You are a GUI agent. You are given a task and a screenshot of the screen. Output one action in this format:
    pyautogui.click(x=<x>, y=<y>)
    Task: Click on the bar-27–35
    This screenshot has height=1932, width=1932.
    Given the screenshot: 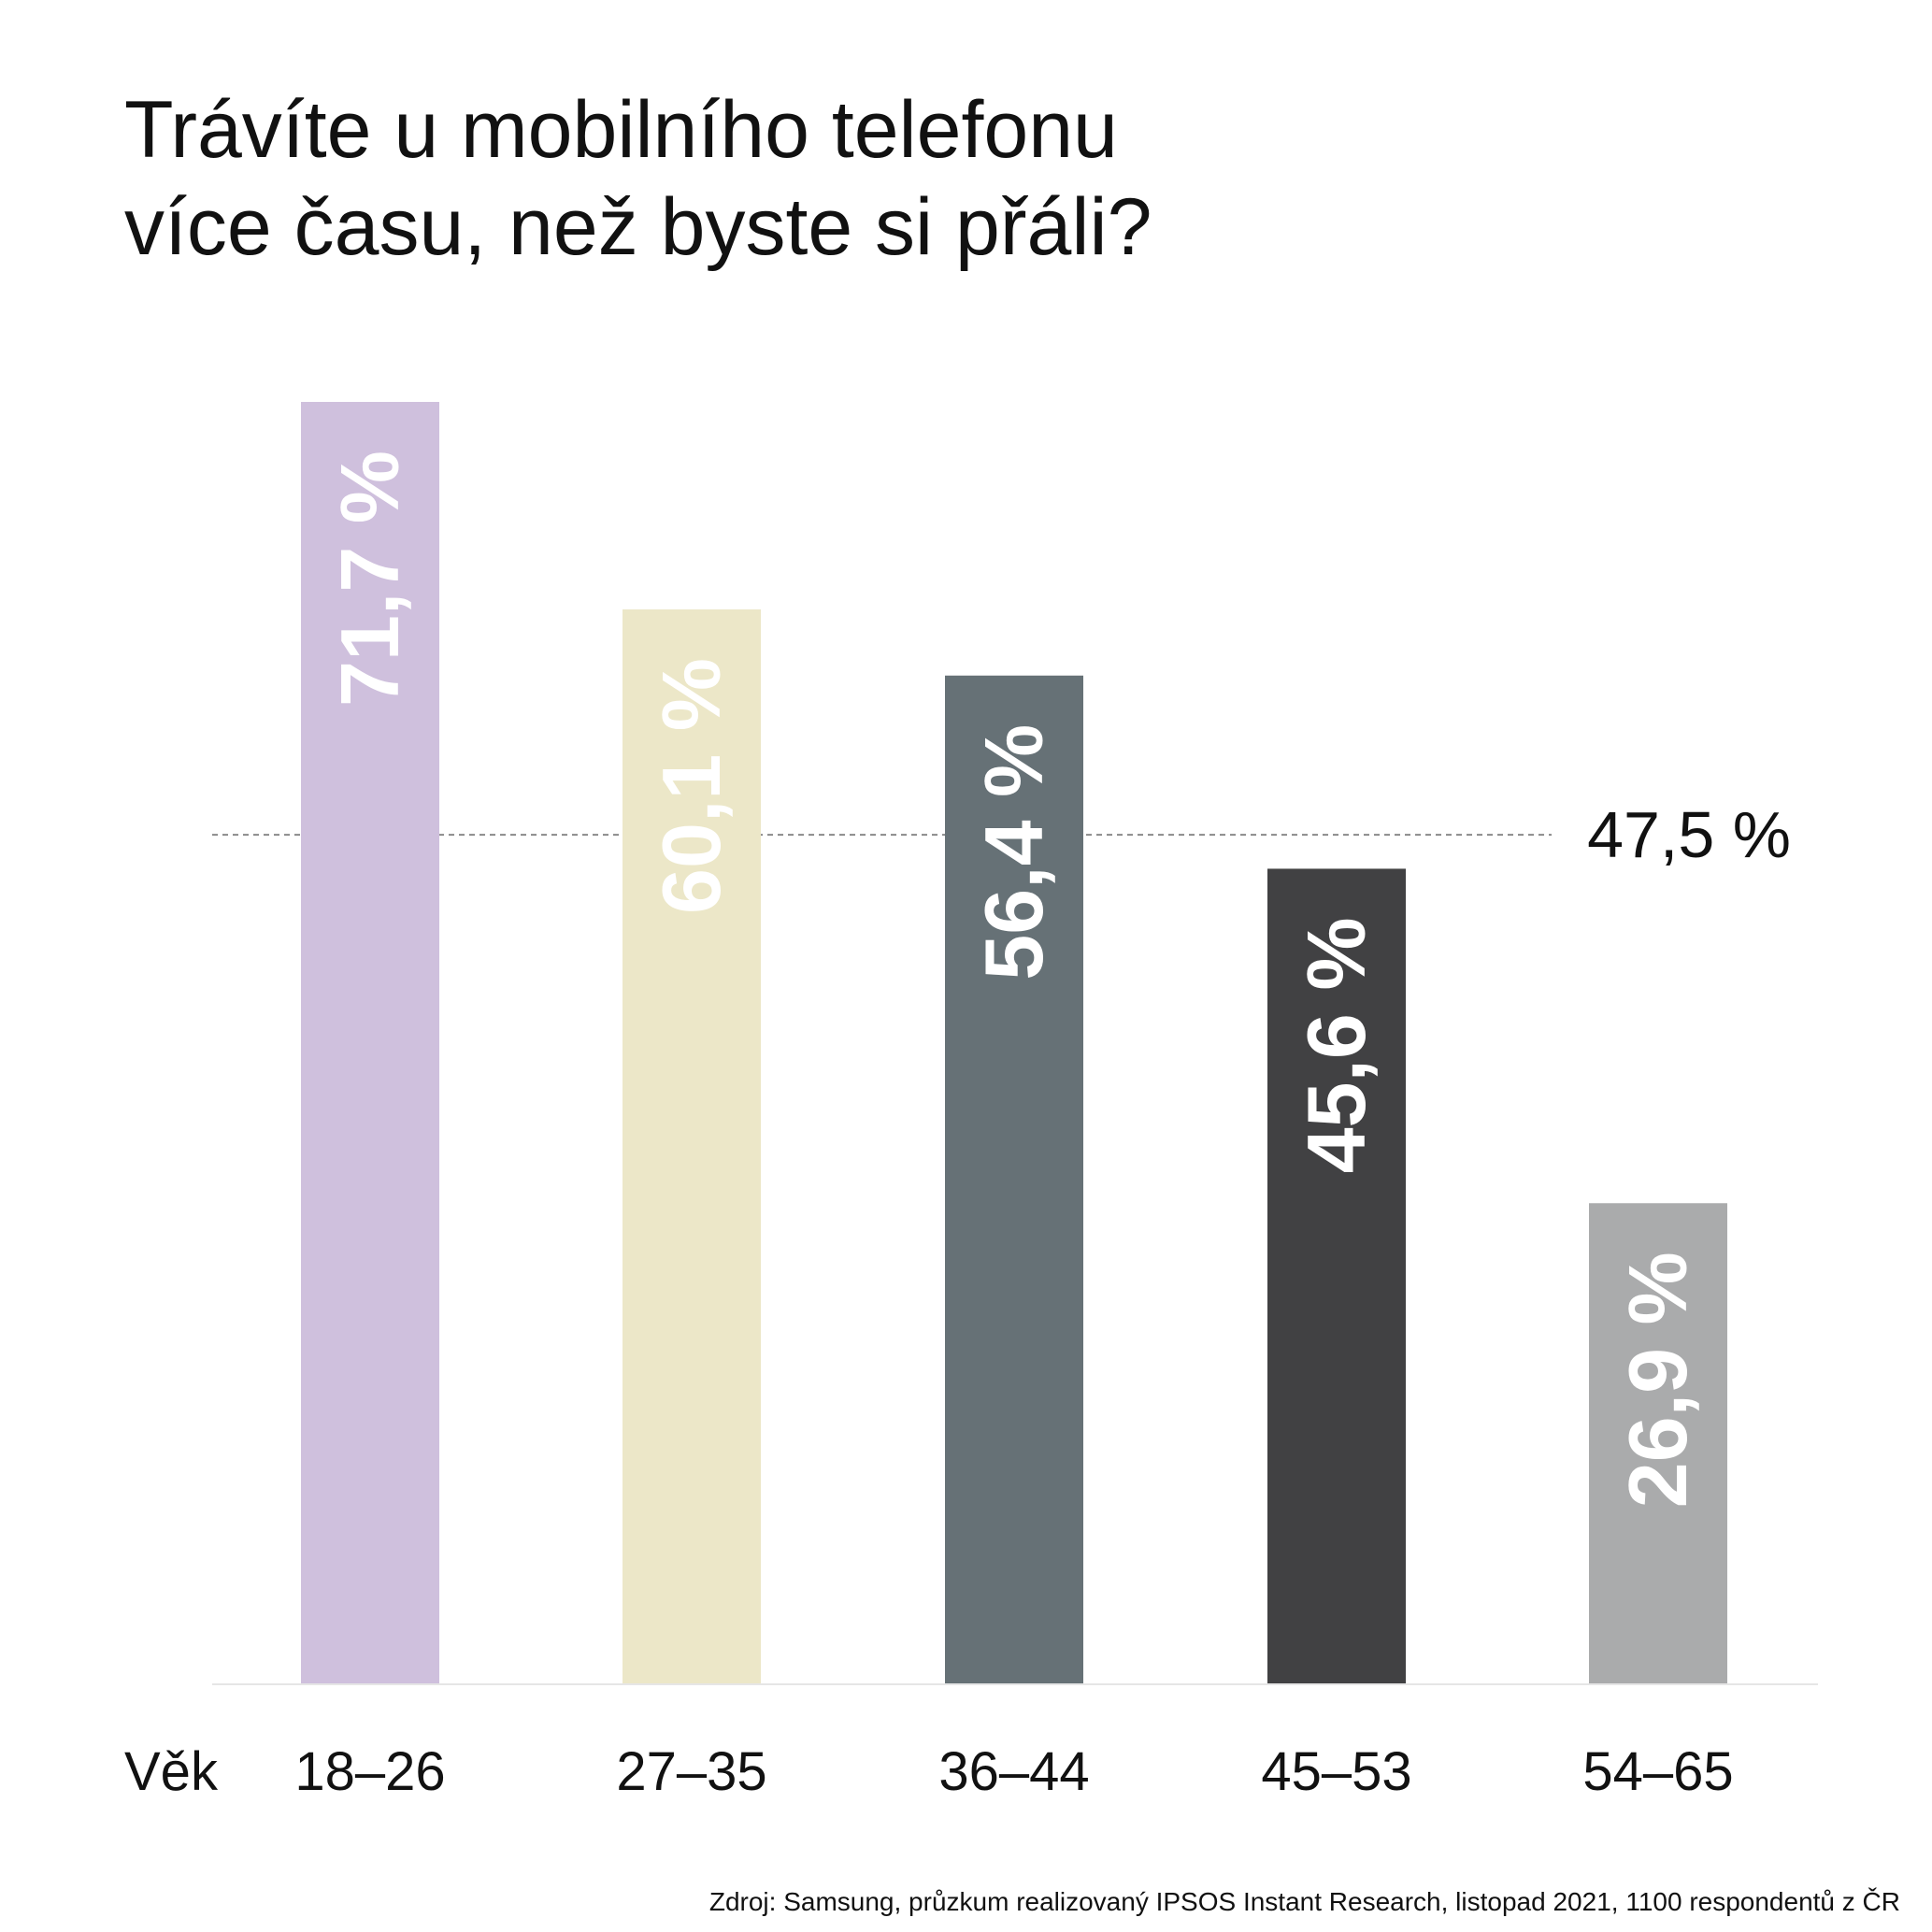 What is the action you would take?
    pyautogui.click(x=692, y=1146)
    